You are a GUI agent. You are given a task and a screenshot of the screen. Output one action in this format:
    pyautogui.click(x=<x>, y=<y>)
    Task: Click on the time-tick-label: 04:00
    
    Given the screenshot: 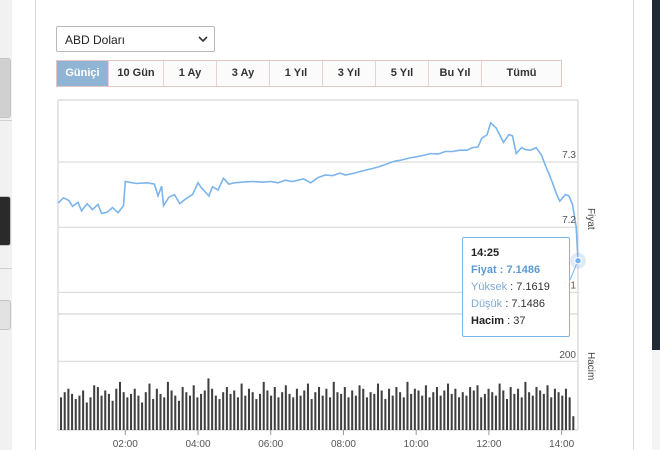 What is the action you would take?
    pyautogui.click(x=197, y=444)
    